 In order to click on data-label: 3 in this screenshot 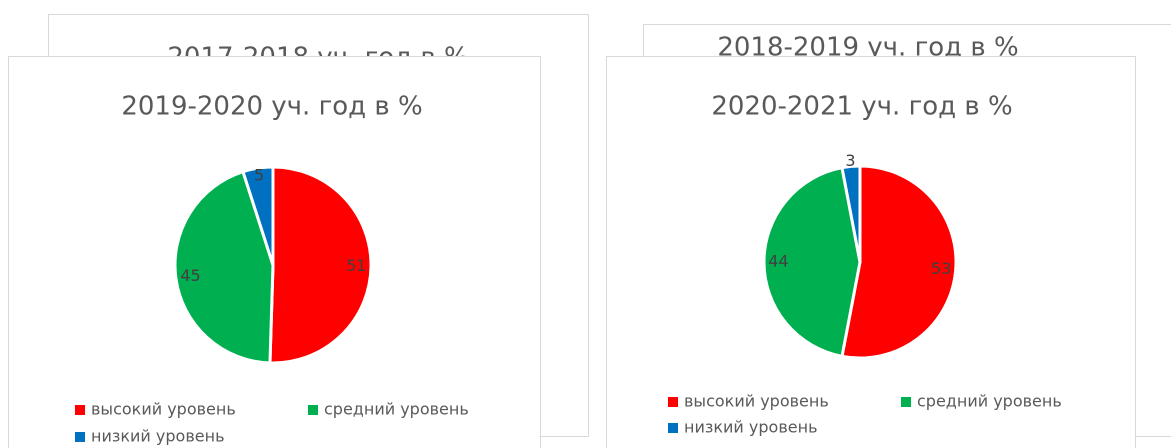, I will do `click(850, 160)`.